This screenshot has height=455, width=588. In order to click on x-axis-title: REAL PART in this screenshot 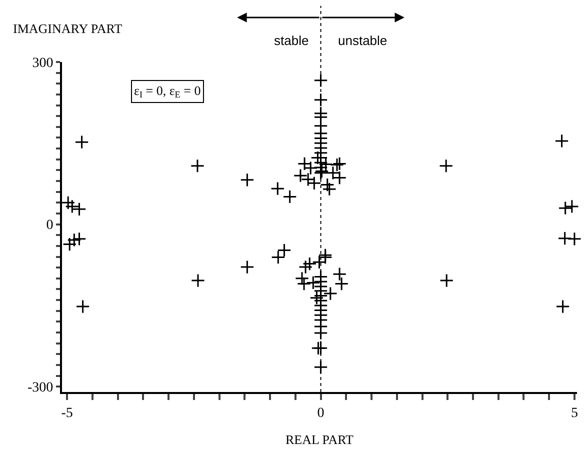, I will do `click(320, 439)`.